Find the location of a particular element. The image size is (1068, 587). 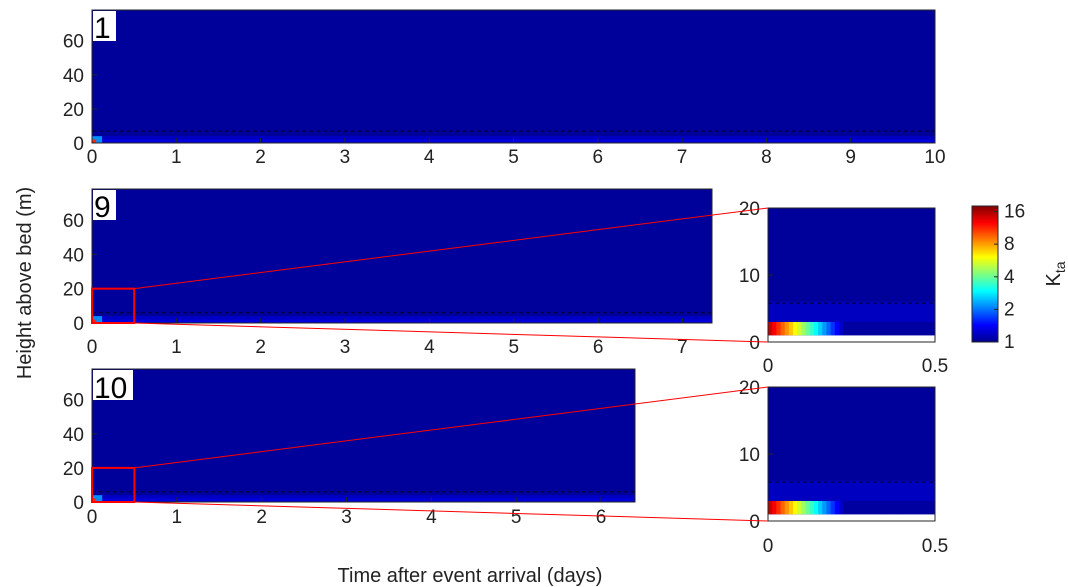

colorbar-tick-label: 16 is located at coordinates (1014, 212).